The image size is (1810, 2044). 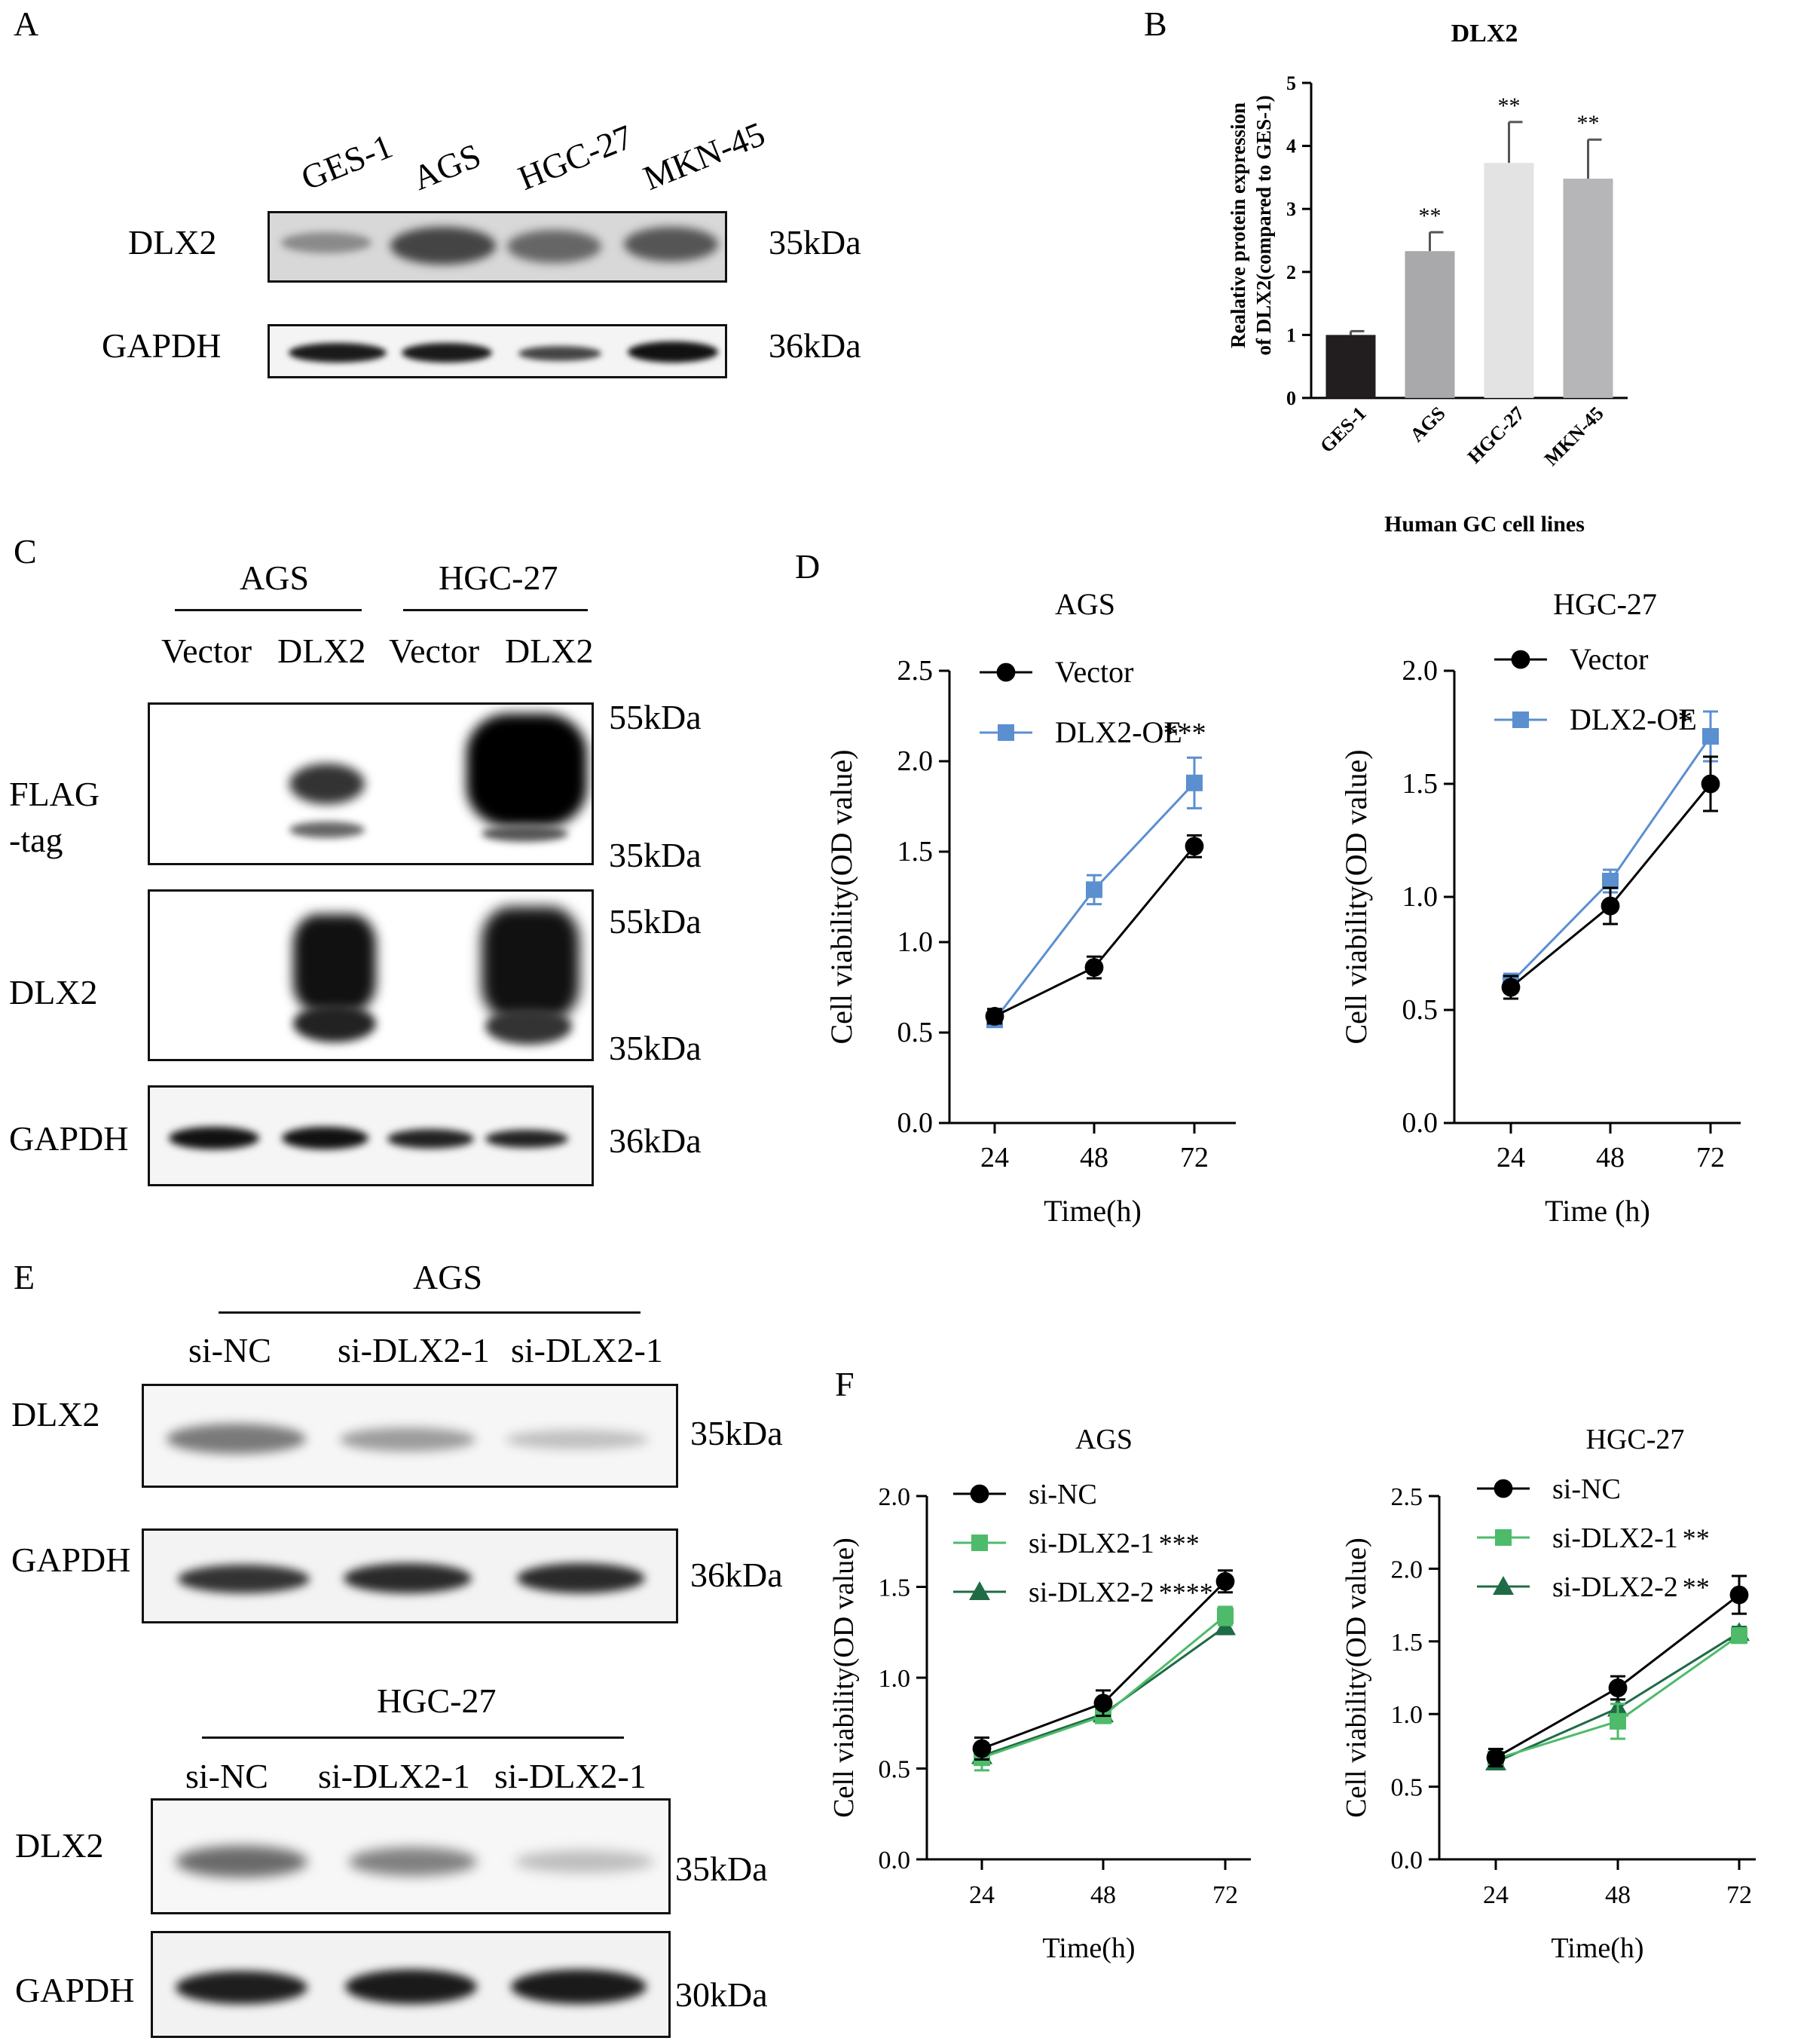 What do you see at coordinates (1263, 225) in the screenshot?
I see `y-axis-label: of DLX2(compared to GES-1)` at bounding box center [1263, 225].